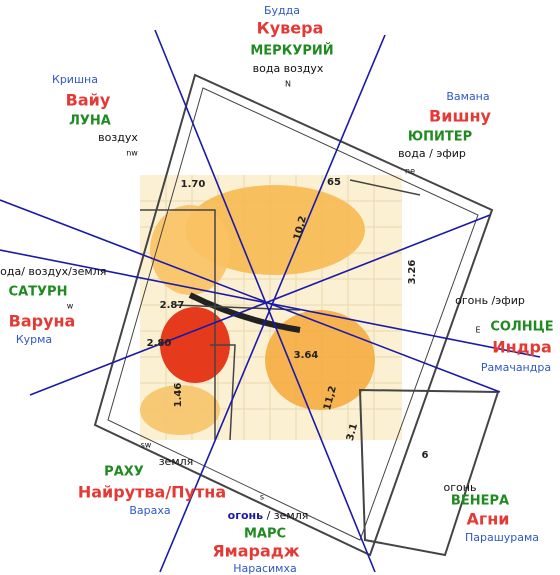 The width and height of the screenshot is (560, 575). Describe the element at coordinates (288, 515) in the screenshot. I see `element-rest: / земля` at that location.